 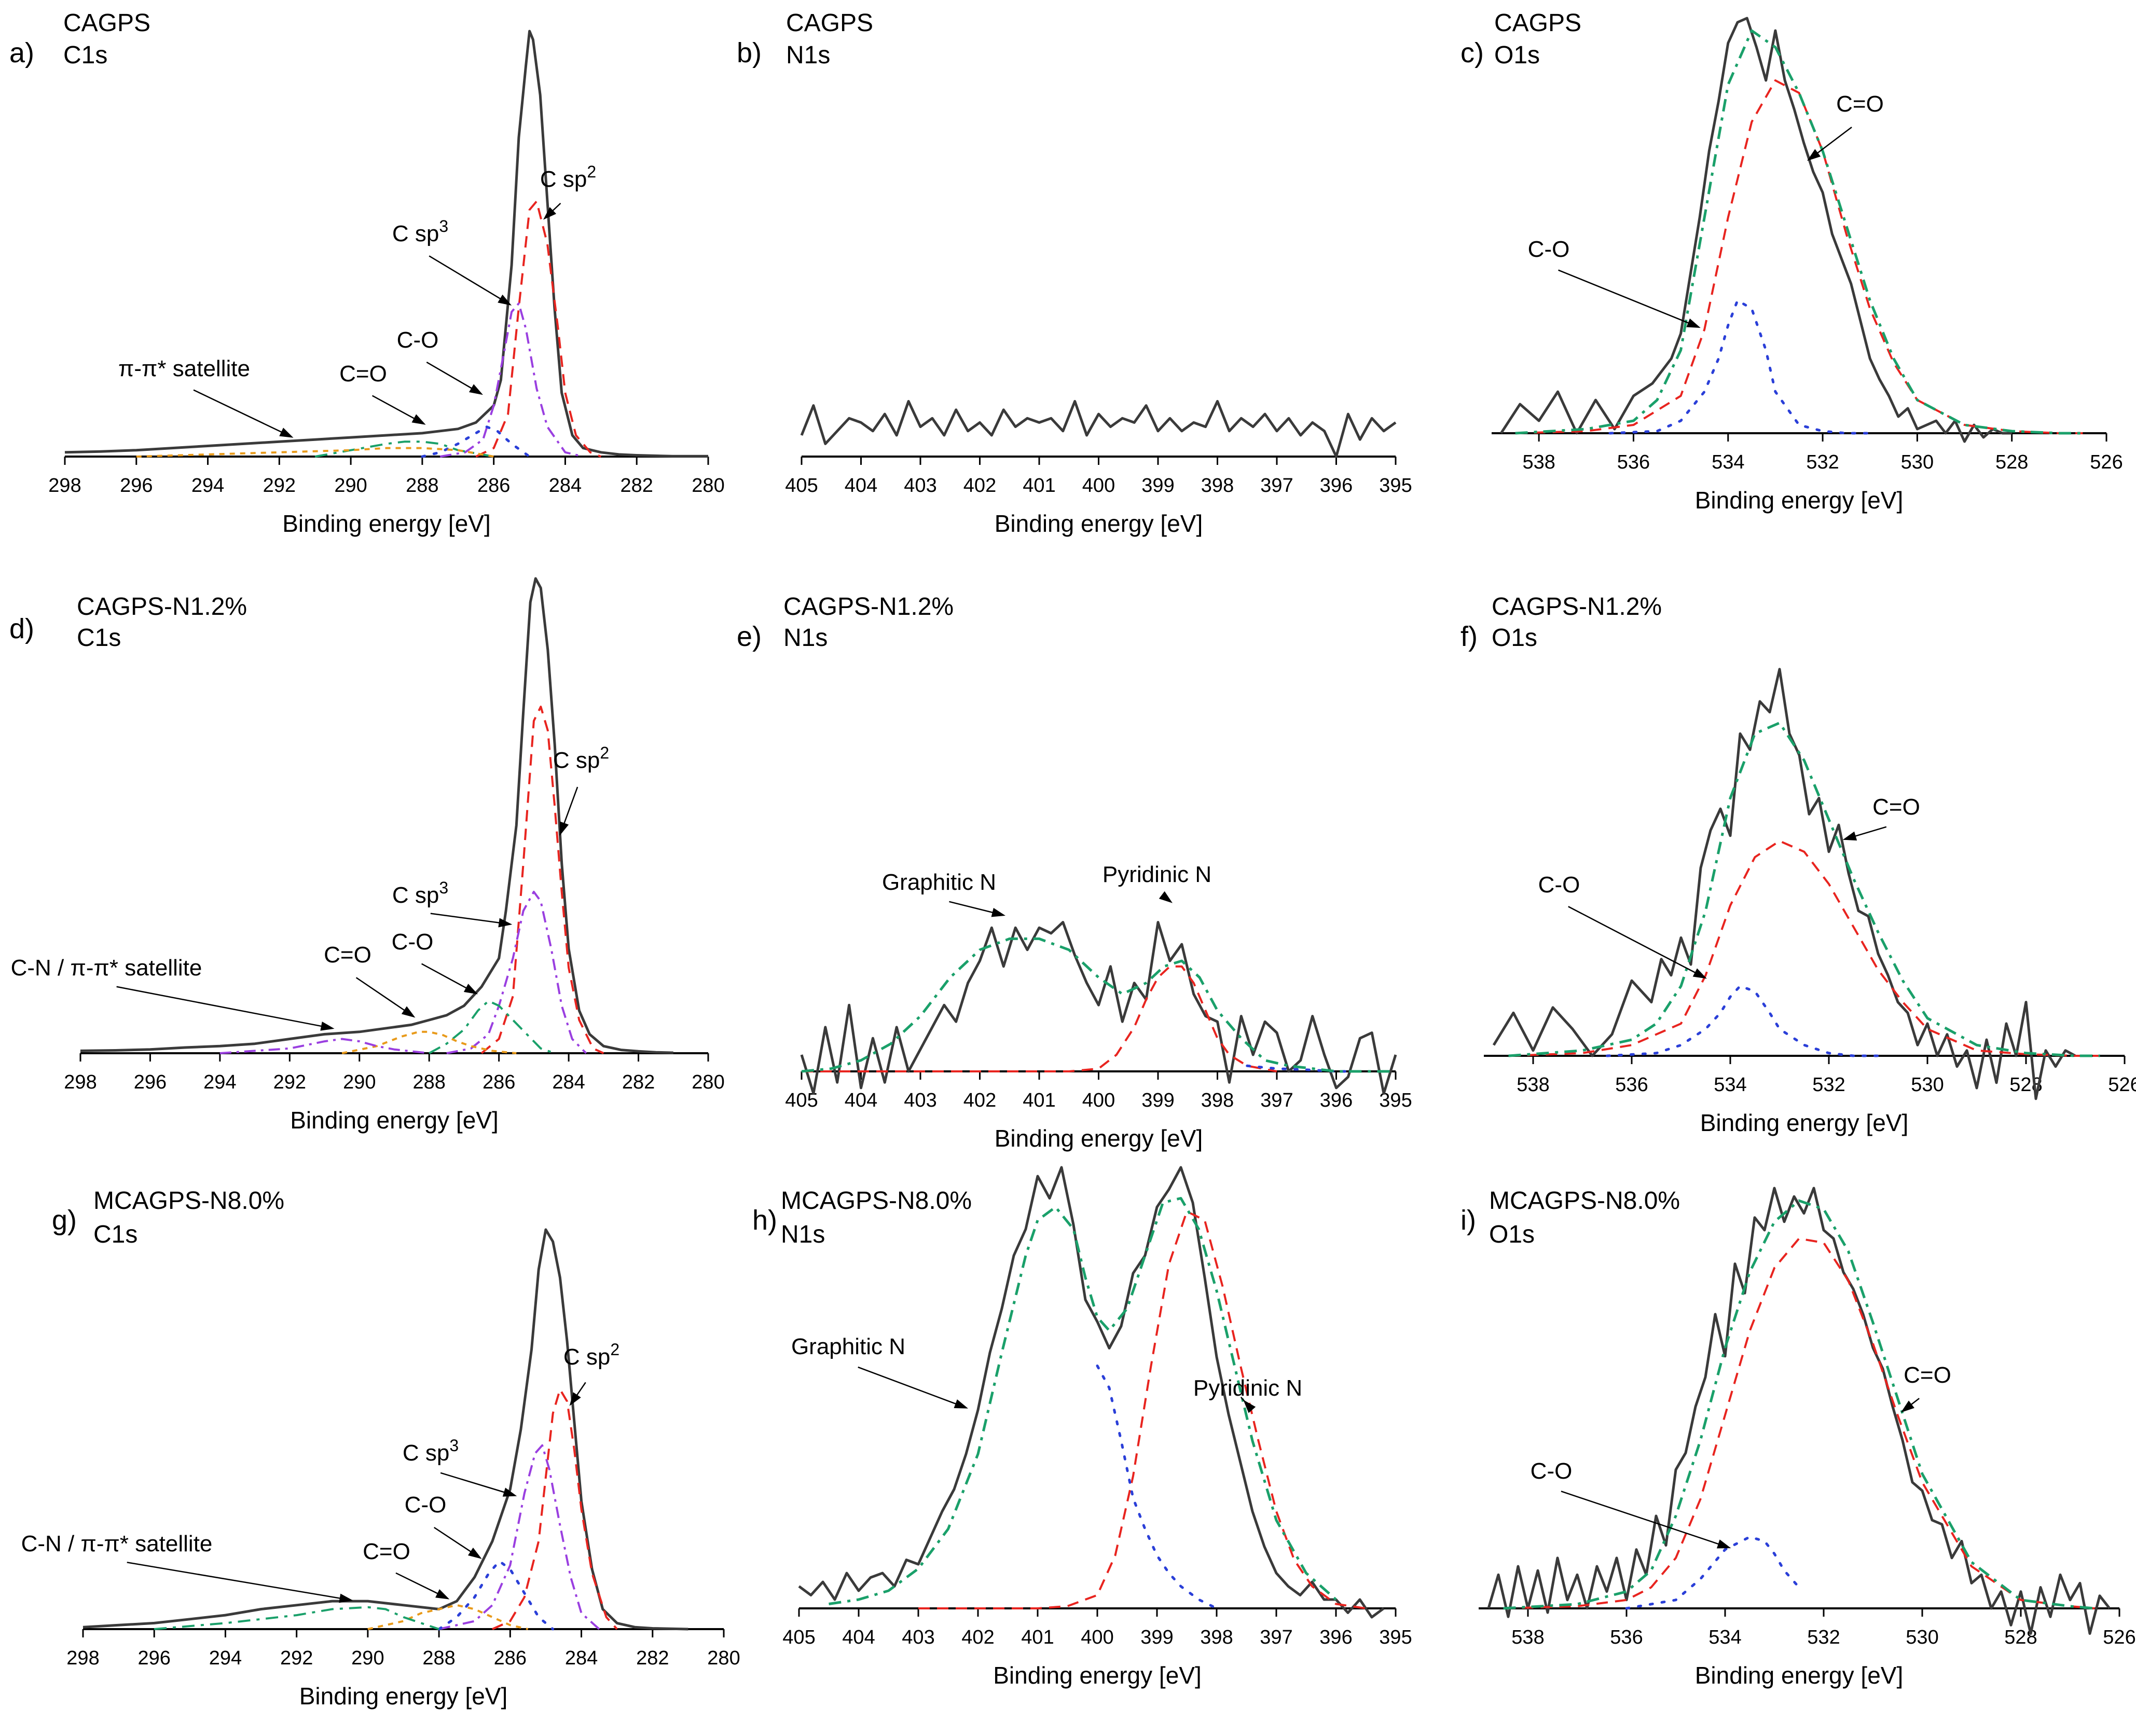 What do you see at coordinates (798, 1638) in the screenshot?
I see `x-tick-label: 405` at bounding box center [798, 1638].